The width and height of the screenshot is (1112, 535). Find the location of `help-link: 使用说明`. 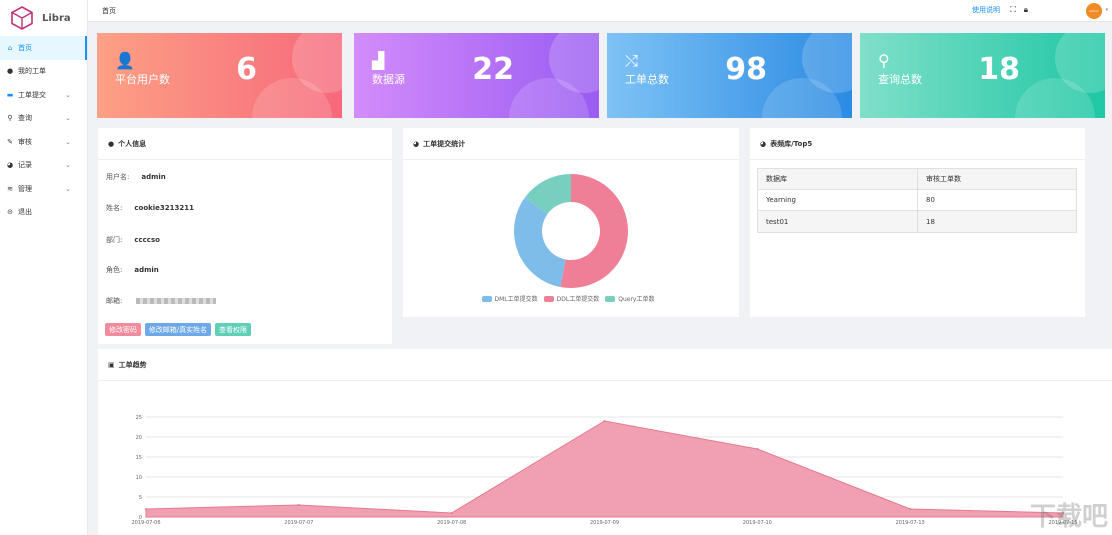

help-link: 使用说明 is located at coordinates (986, 10).